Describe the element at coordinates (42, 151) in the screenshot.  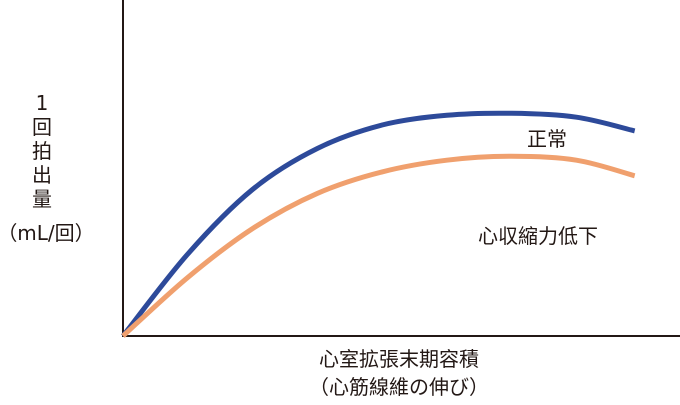
I see `y-axis-label-char-3: 拍` at that location.